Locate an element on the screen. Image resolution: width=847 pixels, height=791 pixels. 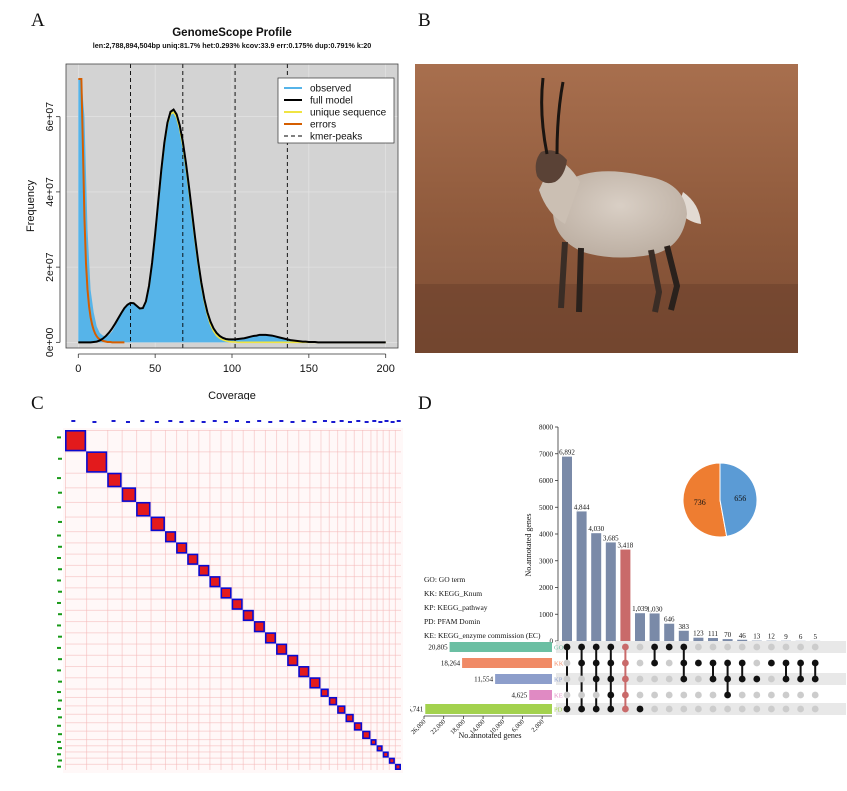
full-model-line is located at coordinates (232, 226).